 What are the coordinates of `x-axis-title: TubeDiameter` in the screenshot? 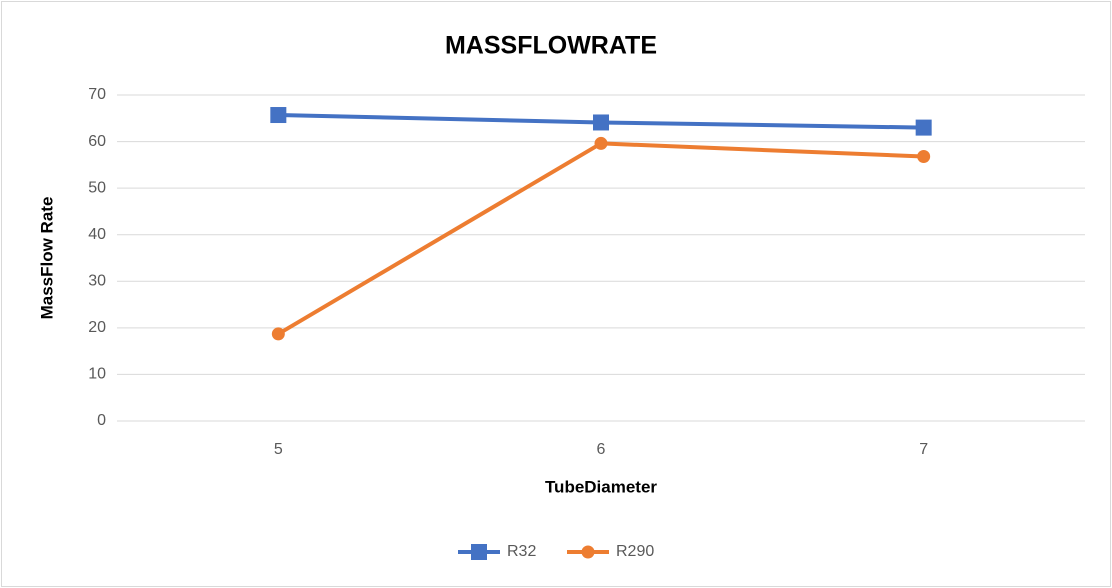 It's located at (601, 486).